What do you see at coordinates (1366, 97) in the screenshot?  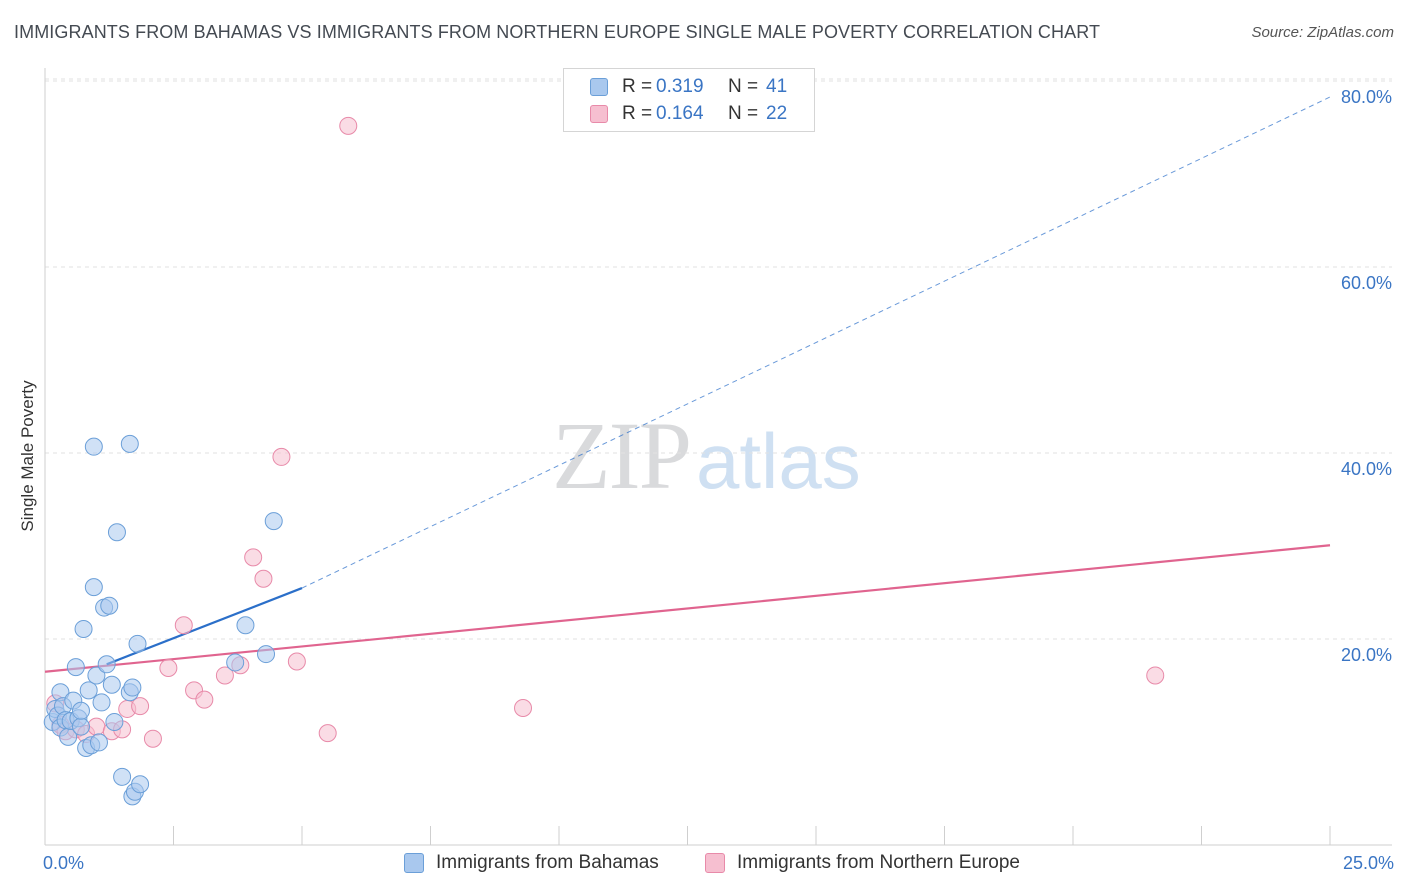 I see `y-tick-label: 80.0%` at bounding box center [1366, 97].